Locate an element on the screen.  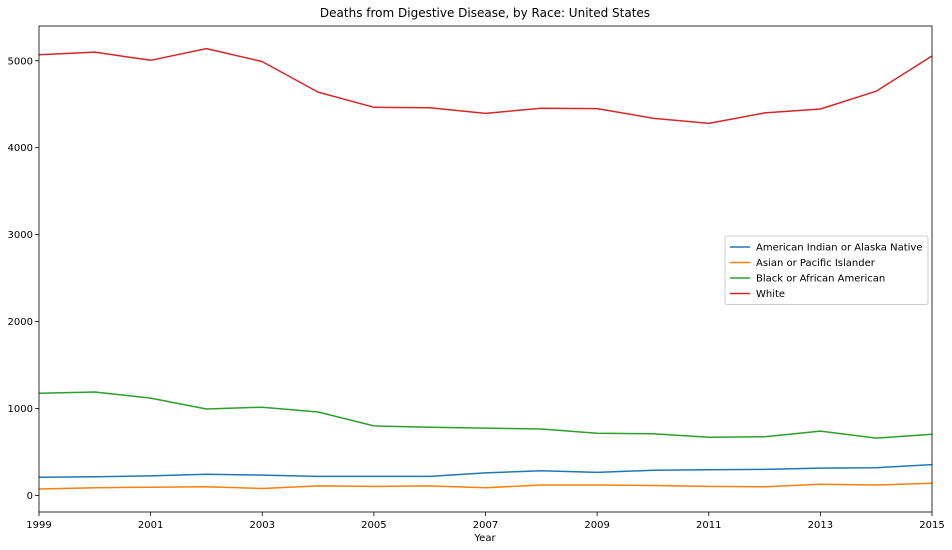
legend-box is located at coordinates (826, 270).